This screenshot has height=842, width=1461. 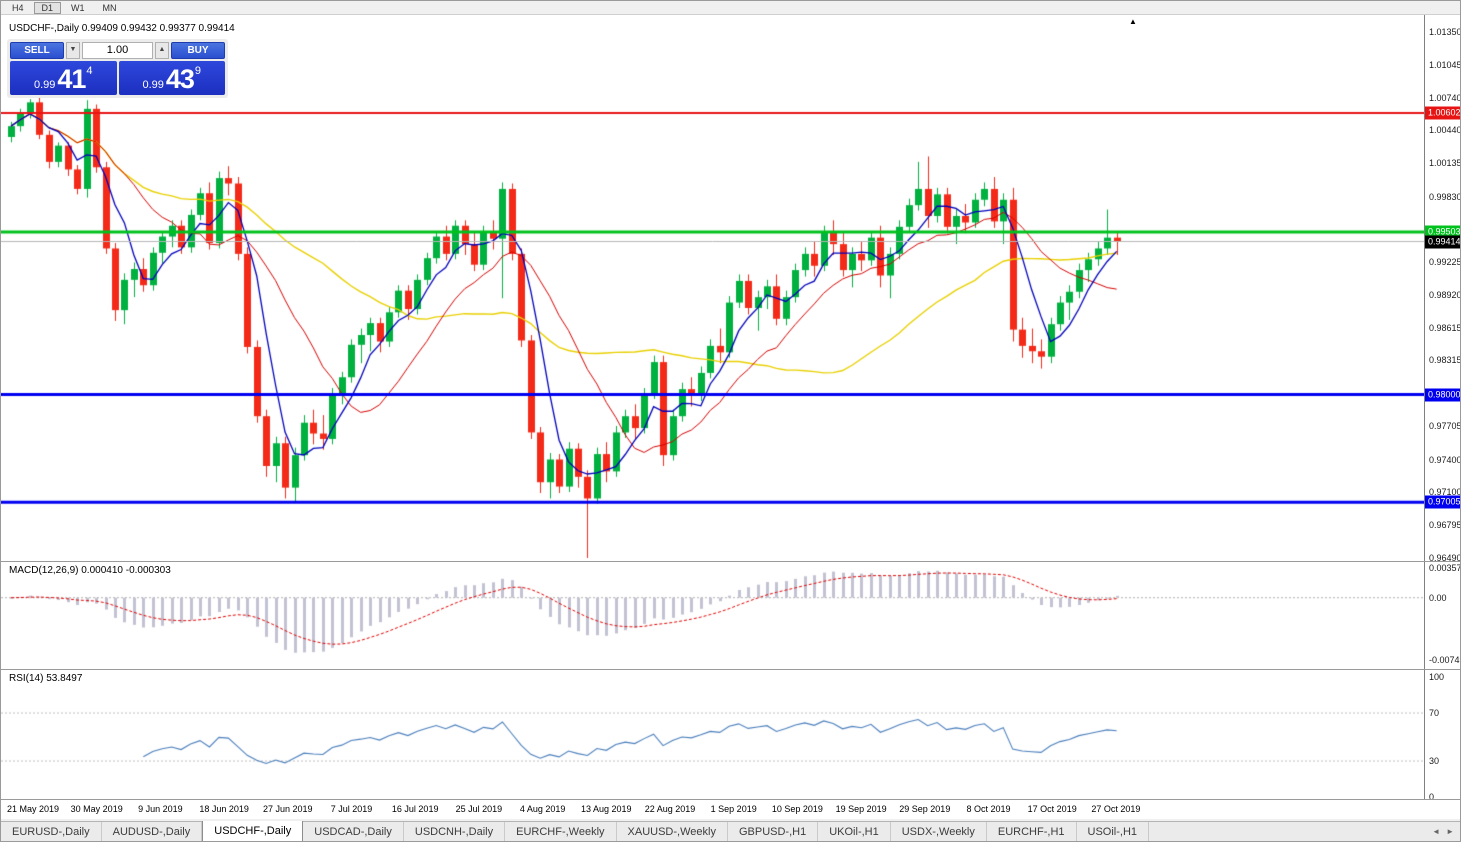 What do you see at coordinates (670, 809) in the screenshot?
I see `date-axis-label: 22 Aug 2019` at bounding box center [670, 809].